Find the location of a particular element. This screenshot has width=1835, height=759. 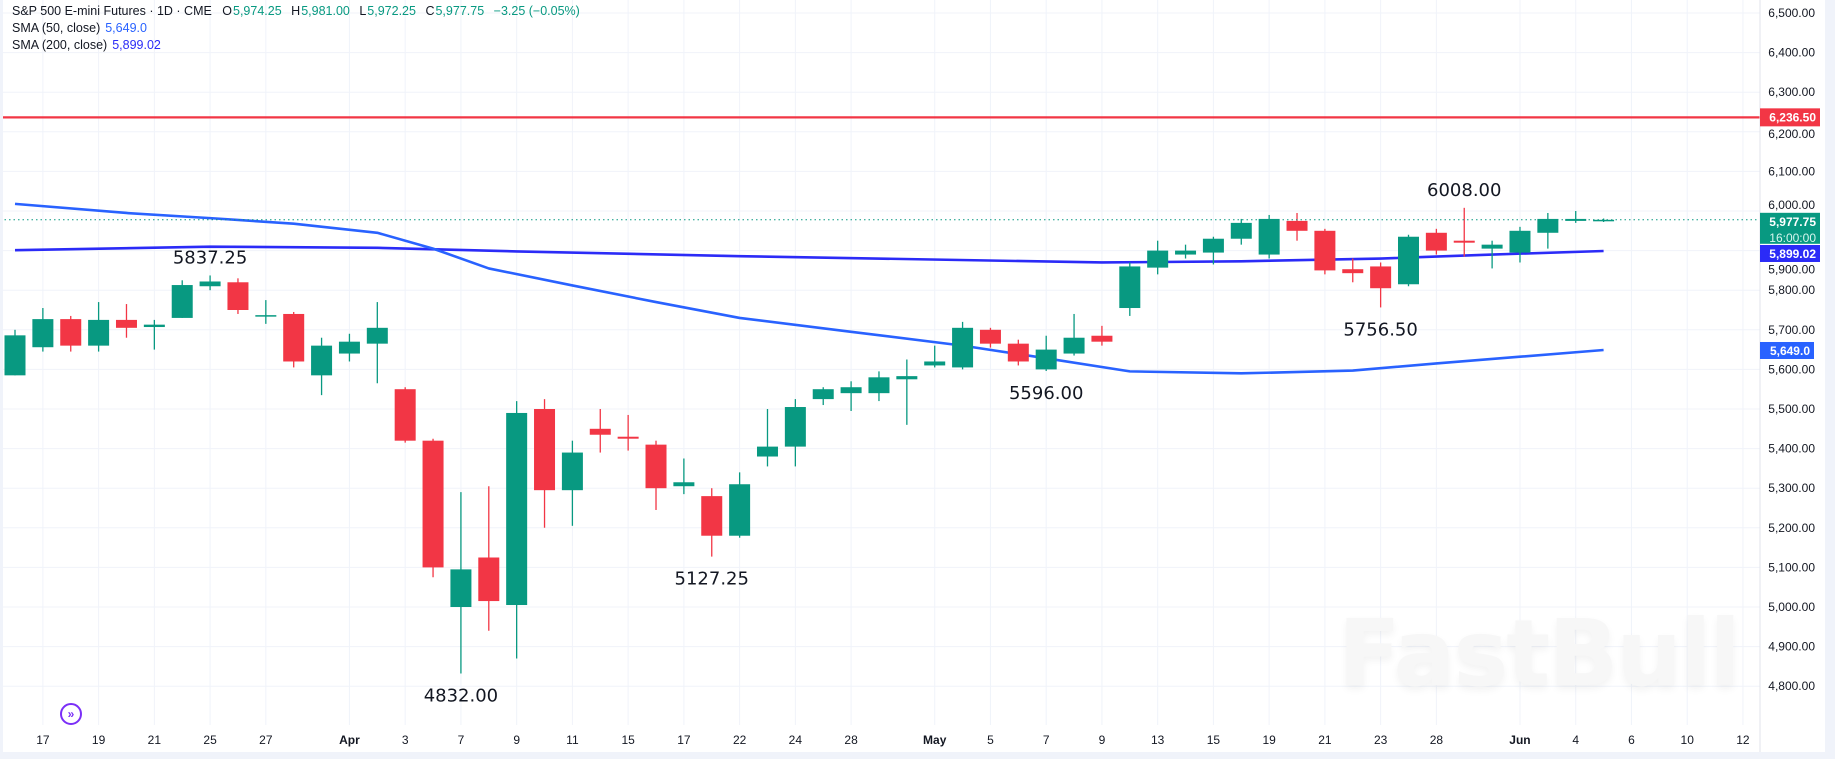

sma50-legend: SMA (50, close) 5,649.0 is located at coordinates (299, 28).